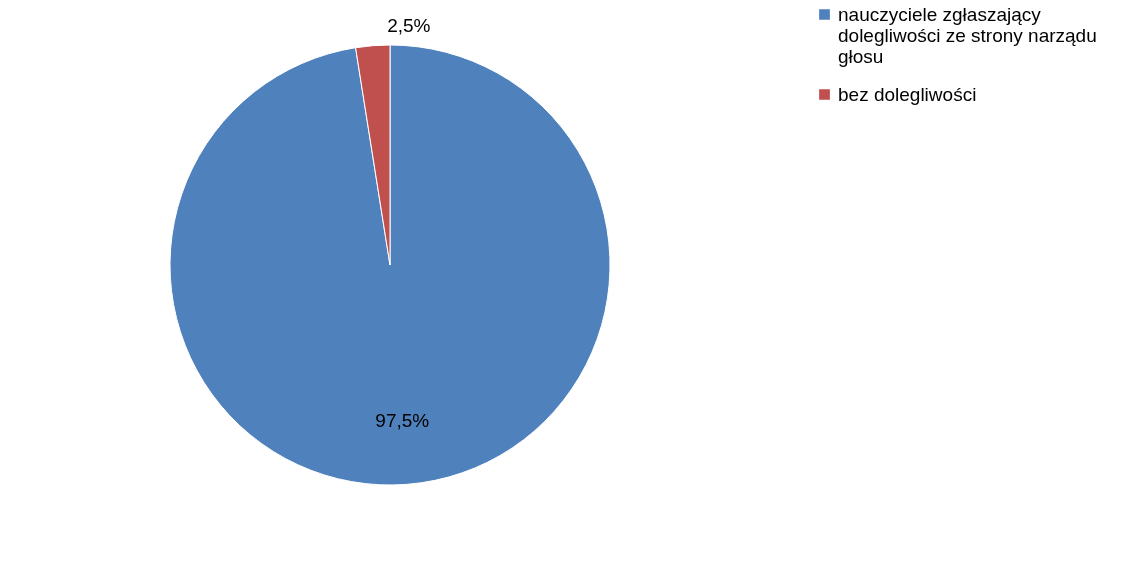  I want to click on data-label: 97,5%, so click(402, 420).